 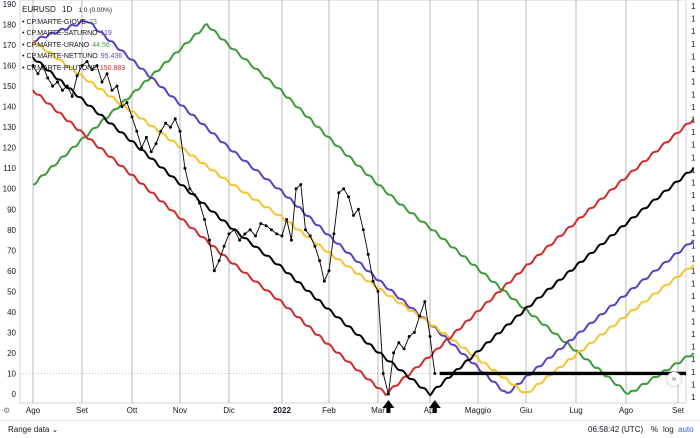 I want to click on y-tick-label: 40, so click(x=11, y=312).